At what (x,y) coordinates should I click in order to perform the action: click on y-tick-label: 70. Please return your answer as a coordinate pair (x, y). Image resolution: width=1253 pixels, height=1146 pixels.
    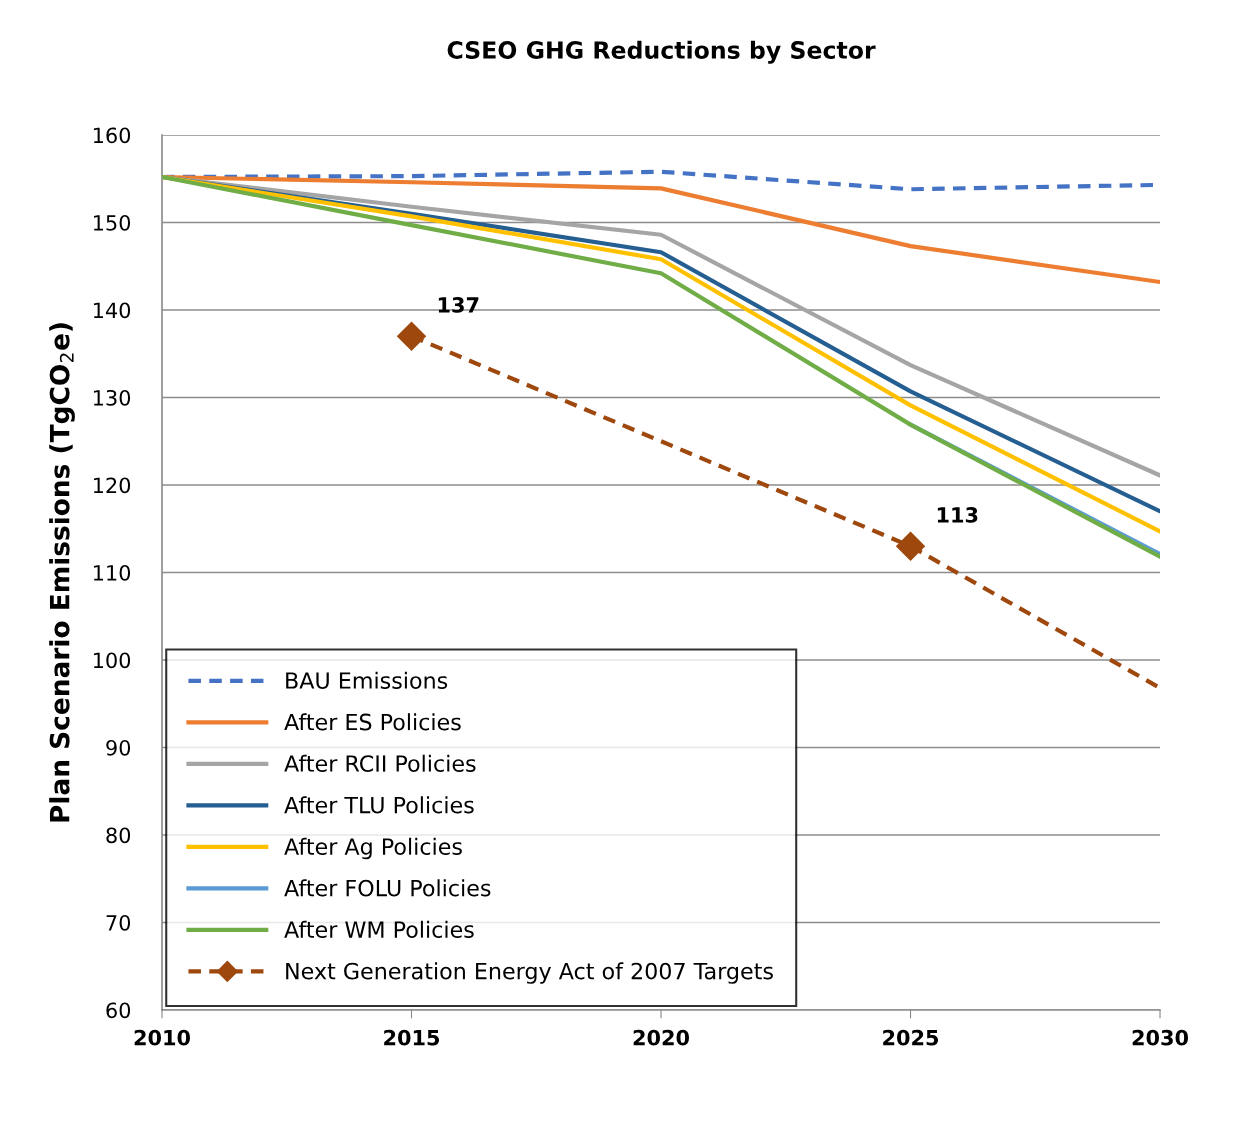
    Looking at the image, I should click on (118, 922).